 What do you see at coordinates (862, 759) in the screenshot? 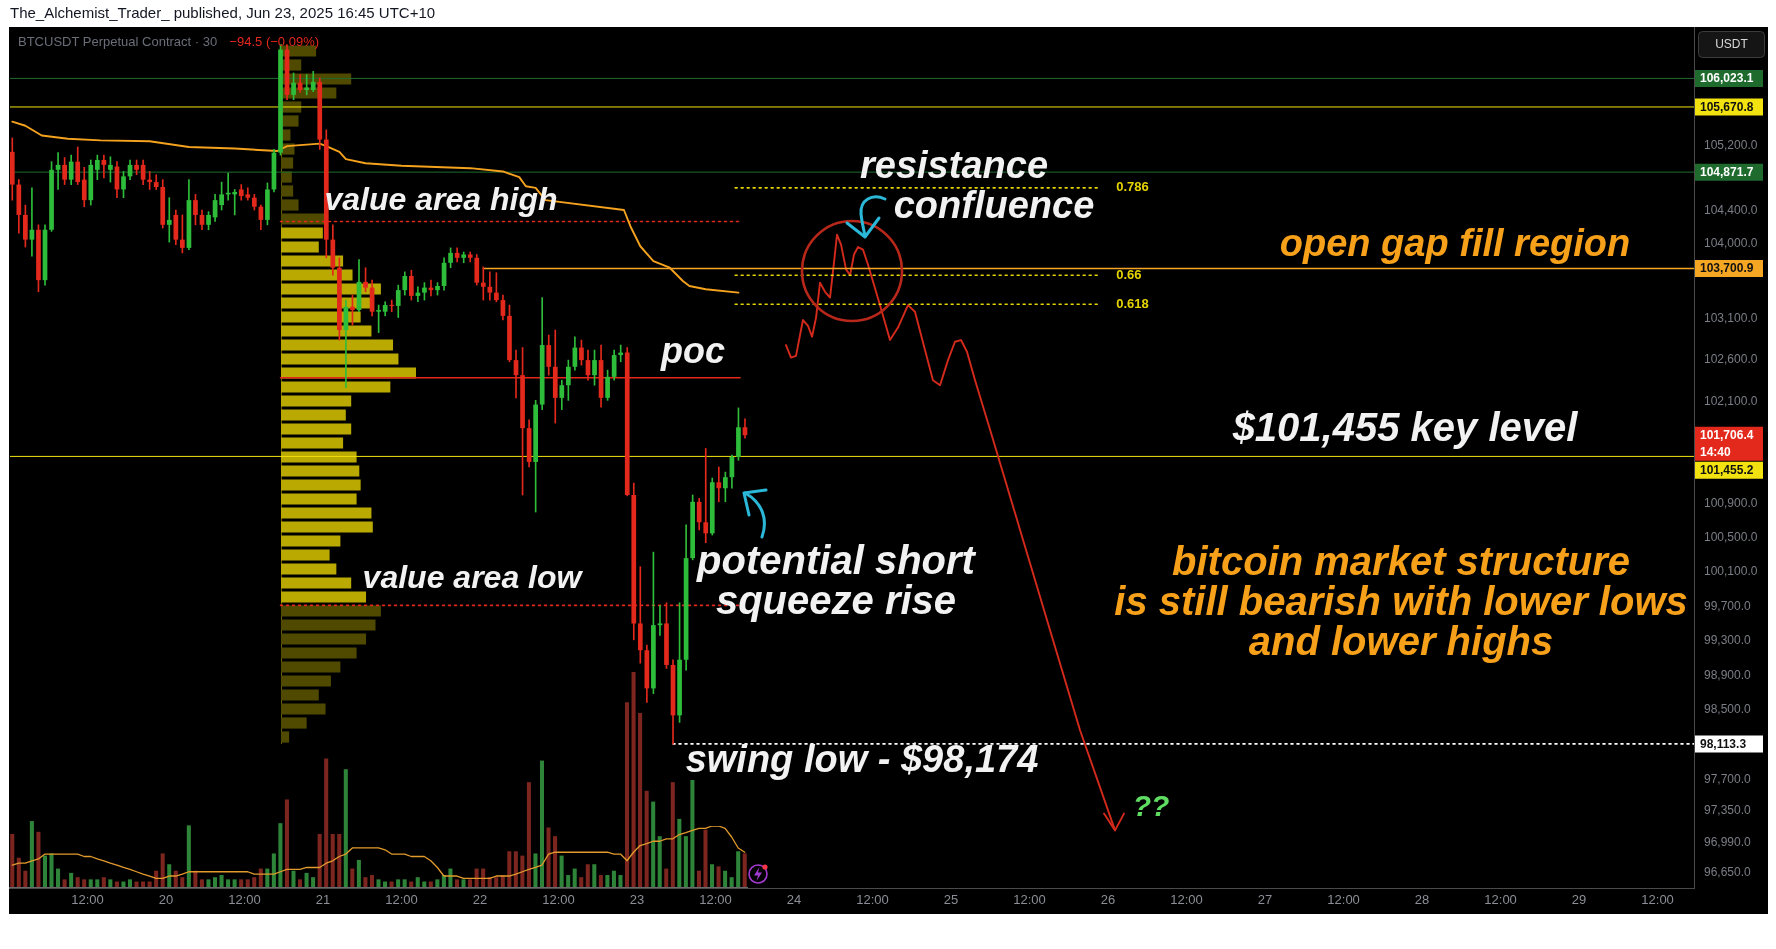
I see `annotation: swing low - $98,174` at bounding box center [862, 759].